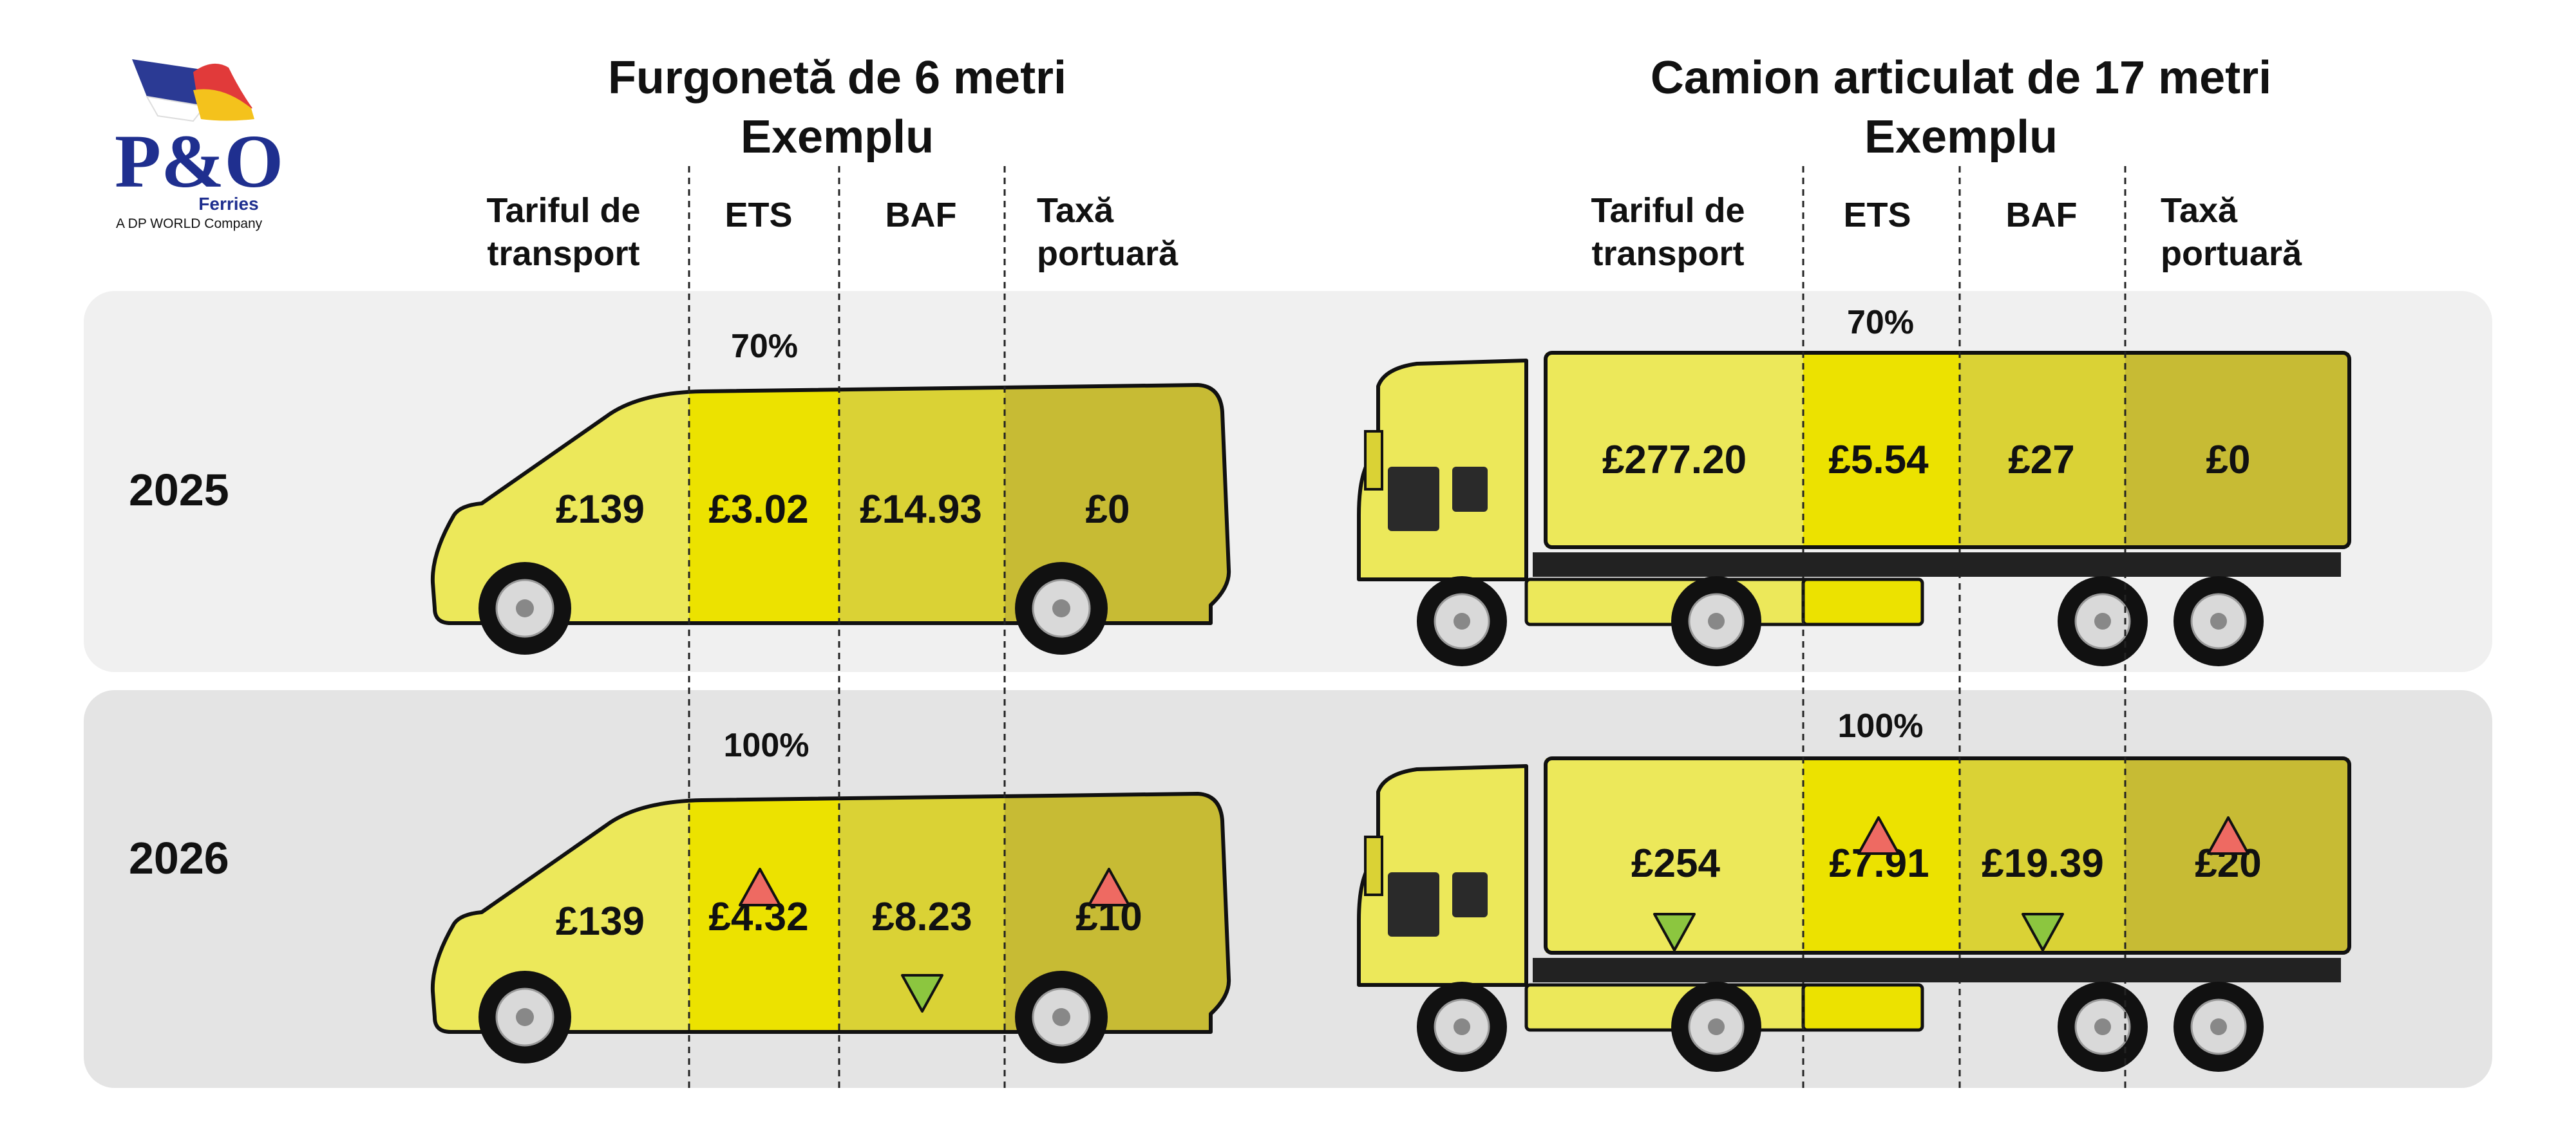 The width and height of the screenshot is (2576, 1133). What do you see at coordinates (1880, 322) in the screenshot?
I see `truck-ets-share-2025: 70%` at bounding box center [1880, 322].